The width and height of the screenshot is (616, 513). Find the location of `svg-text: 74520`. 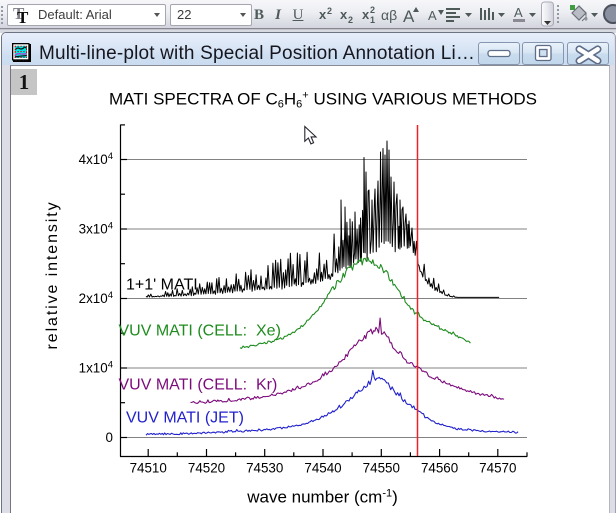

svg-text: 74520 is located at coordinates (206, 468).